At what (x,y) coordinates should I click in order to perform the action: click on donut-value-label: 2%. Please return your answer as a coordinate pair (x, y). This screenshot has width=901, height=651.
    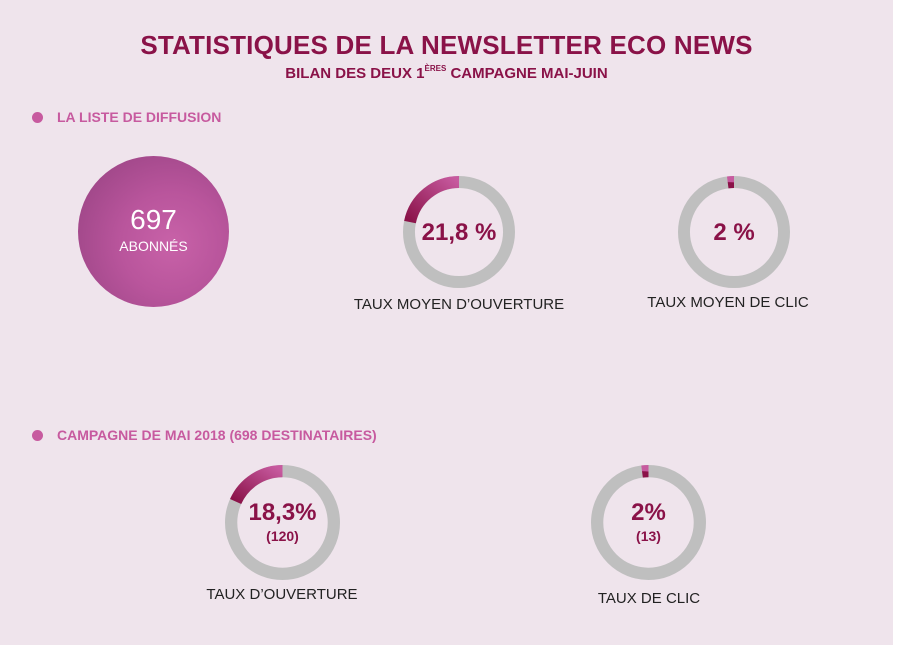
    Looking at the image, I should click on (648, 512).